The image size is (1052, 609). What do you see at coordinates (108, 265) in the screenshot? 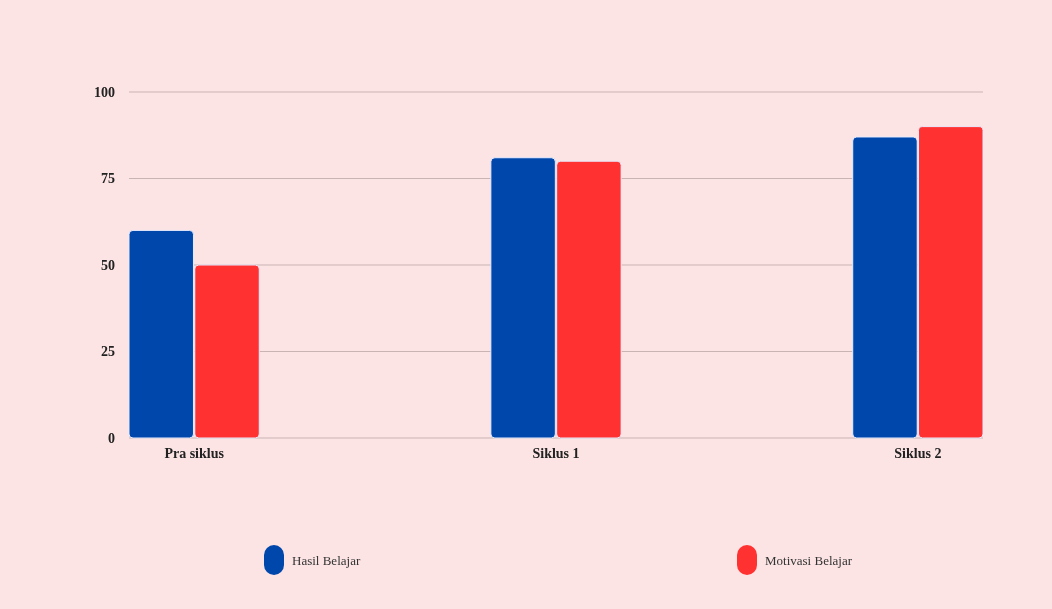
I see `y-tick-label: 50` at bounding box center [108, 265].